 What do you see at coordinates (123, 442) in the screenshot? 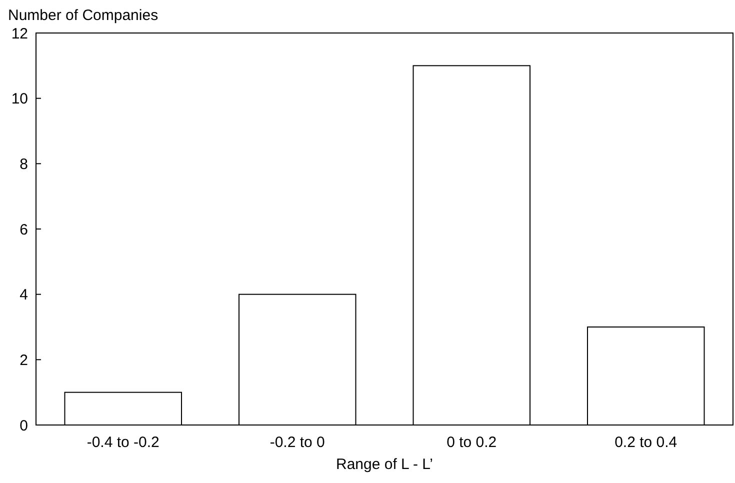
I see `x-tick-label: -0.4 to -0.2` at bounding box center [123, 442].